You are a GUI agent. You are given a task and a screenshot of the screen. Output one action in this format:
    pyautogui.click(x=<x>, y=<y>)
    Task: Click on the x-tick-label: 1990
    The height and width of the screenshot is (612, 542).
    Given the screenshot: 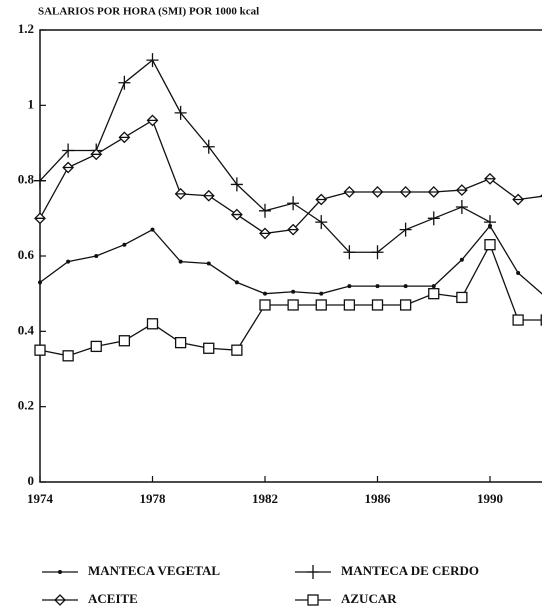 What is the action you would take?
    pyautogui.click(x=490, y=498)
    